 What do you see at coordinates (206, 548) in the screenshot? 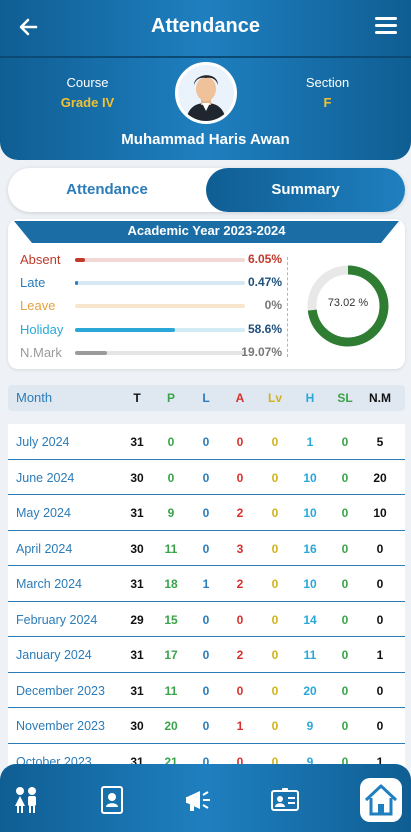
I see `table-row: April 2024 30 11 0 3 0 16 0 0` at bounding box center [206, 548].